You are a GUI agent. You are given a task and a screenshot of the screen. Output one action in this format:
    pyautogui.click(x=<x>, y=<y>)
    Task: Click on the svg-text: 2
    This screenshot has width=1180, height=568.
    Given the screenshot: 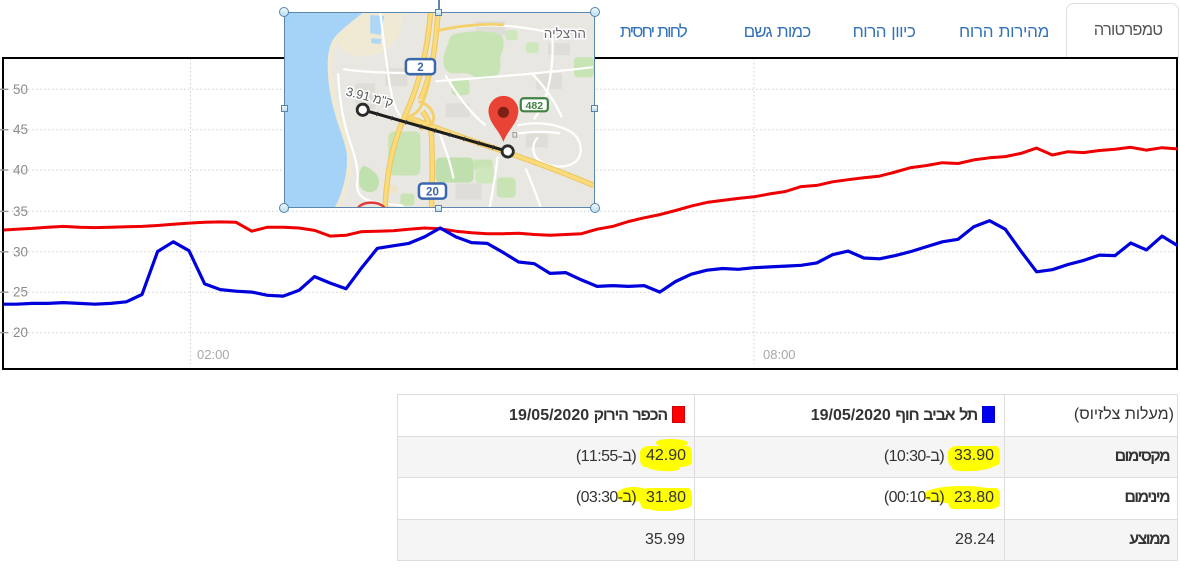 What is the action you would take?
    pyautogui.click(x=420, y=68)
    